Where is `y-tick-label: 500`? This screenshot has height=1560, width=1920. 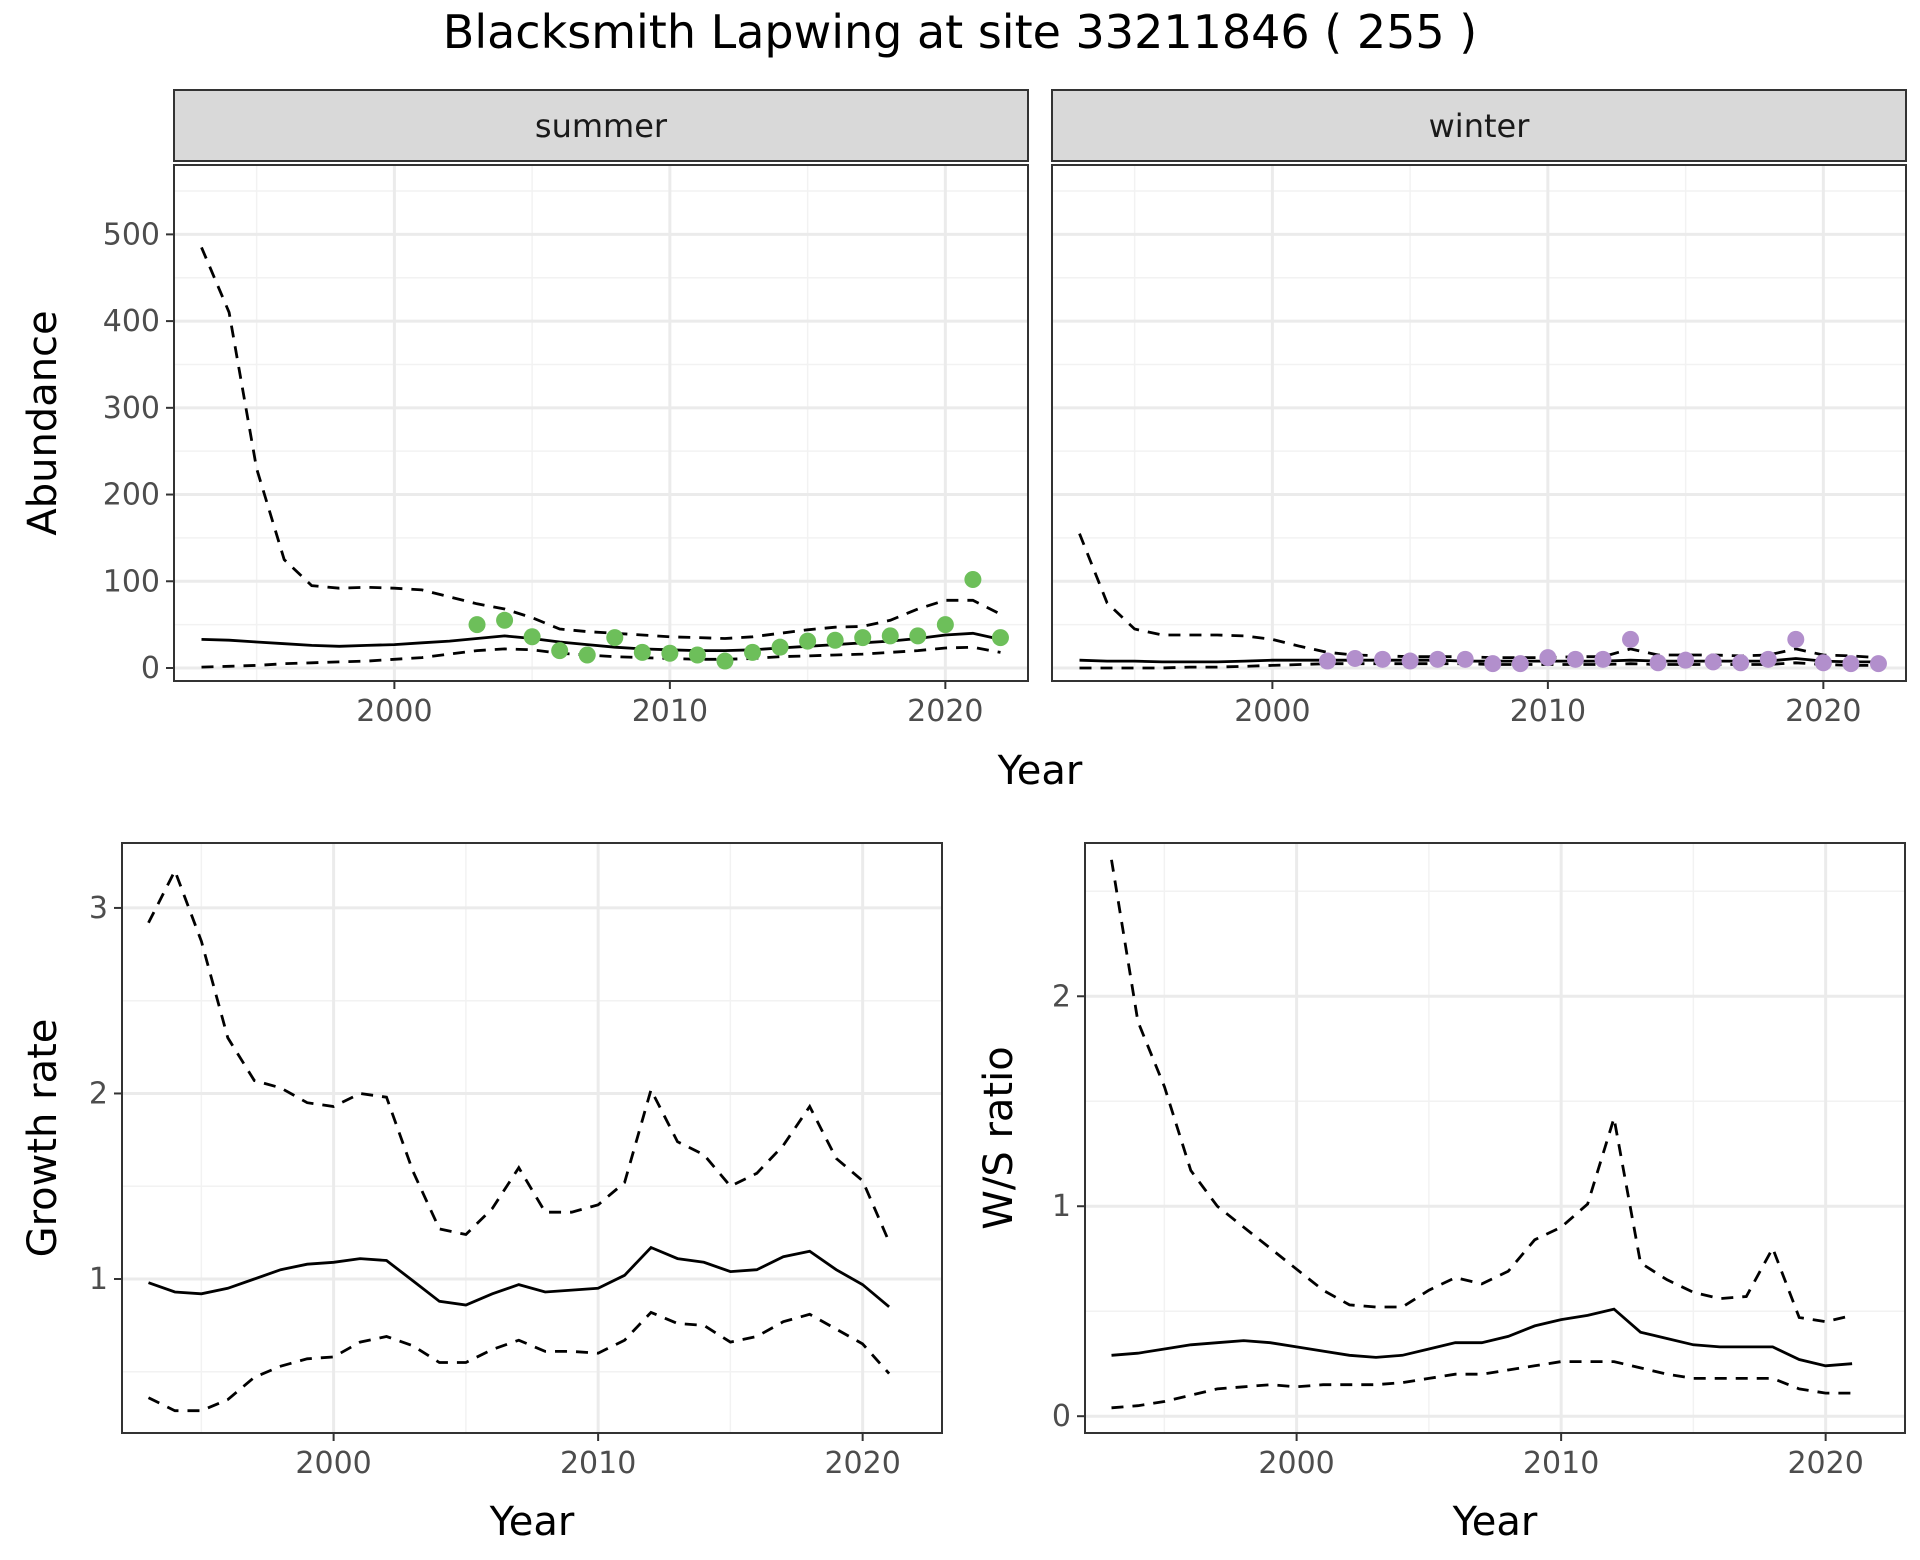 y-tick-label: 500 is located at coordinates (131, 234).